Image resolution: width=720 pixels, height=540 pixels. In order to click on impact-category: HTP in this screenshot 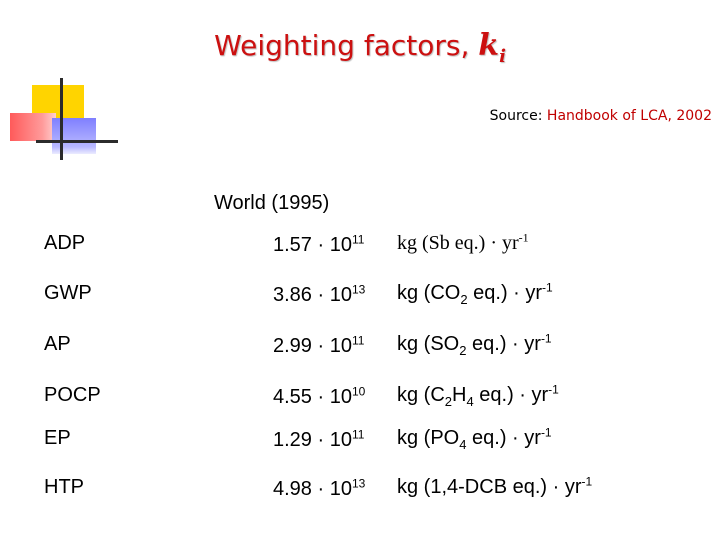, I will do `click(64, 487)`.